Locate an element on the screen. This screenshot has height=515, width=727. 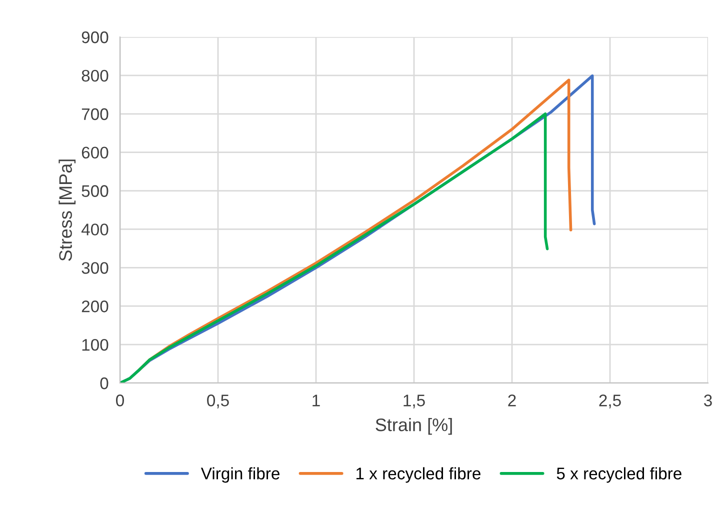
x-tick-label: 0 is located at coordinates (120, 400).